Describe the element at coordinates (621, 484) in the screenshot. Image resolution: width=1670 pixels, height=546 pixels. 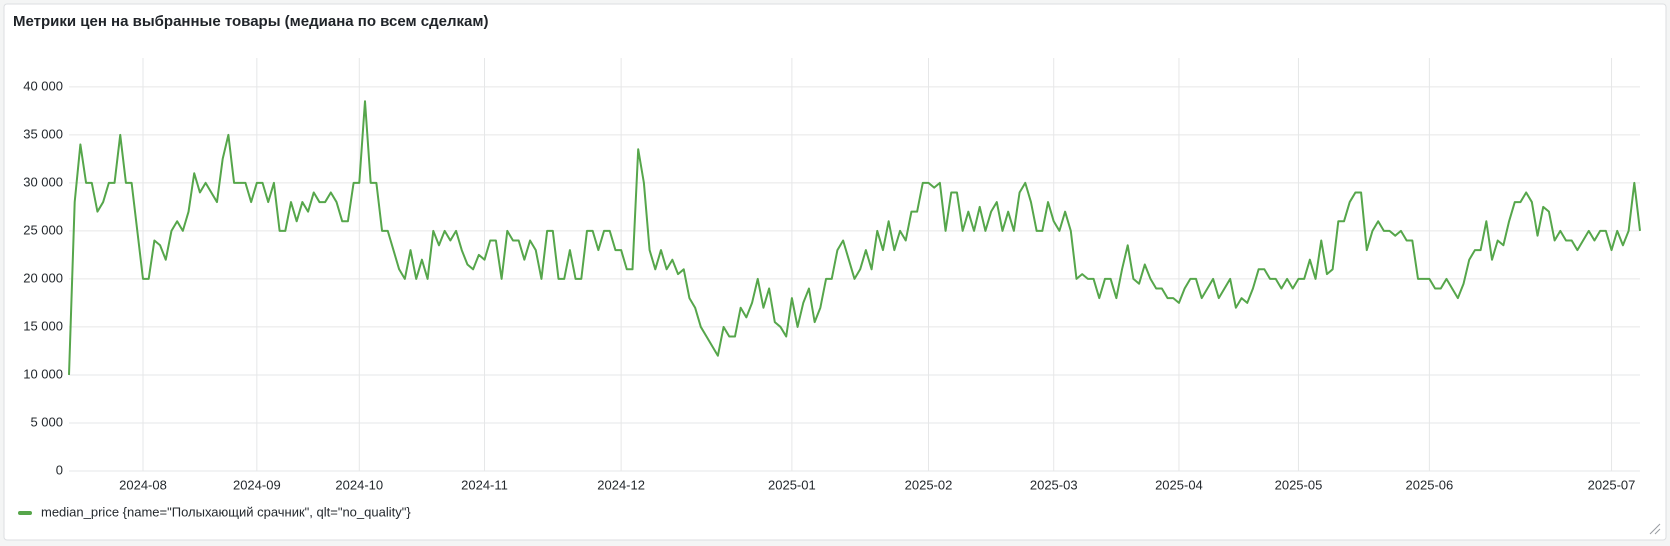
I see `x-tick-label: 2024-12` at that location.